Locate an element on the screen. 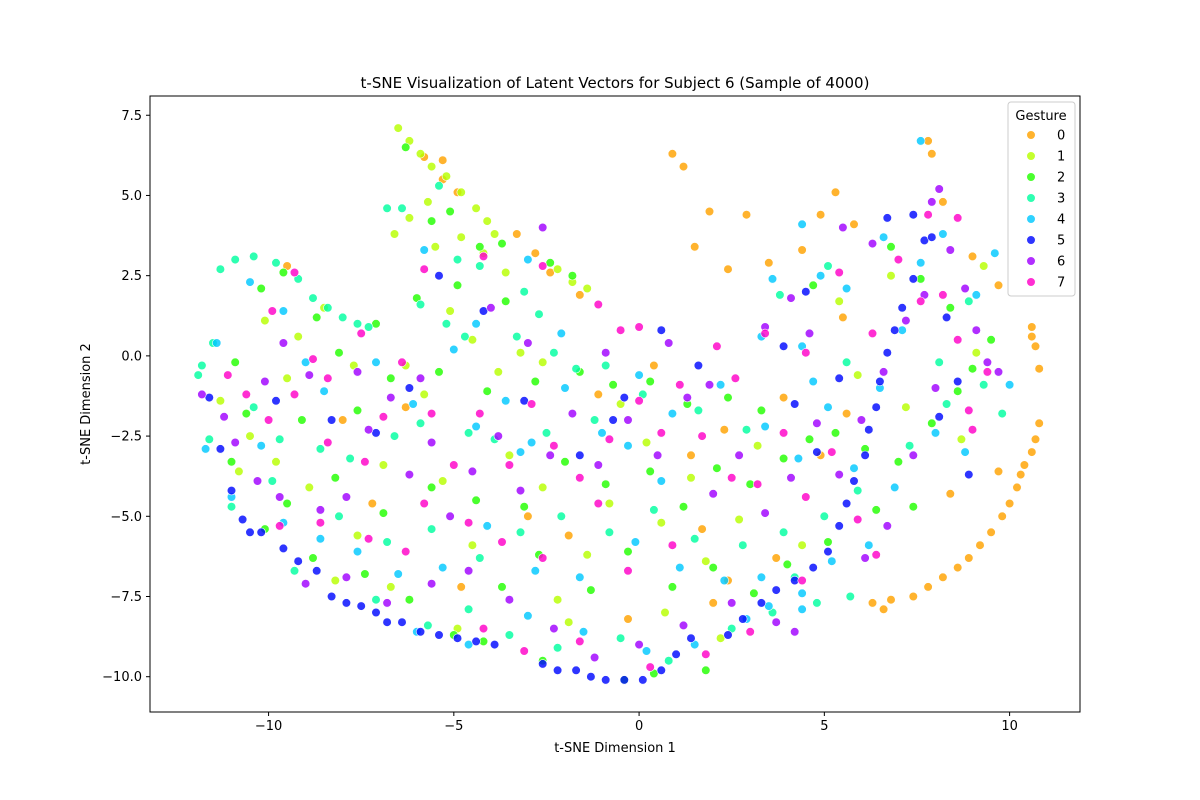 This screenshot has height=800, width=1200. legend-label: 2 is located at coordinates (1061, 178).